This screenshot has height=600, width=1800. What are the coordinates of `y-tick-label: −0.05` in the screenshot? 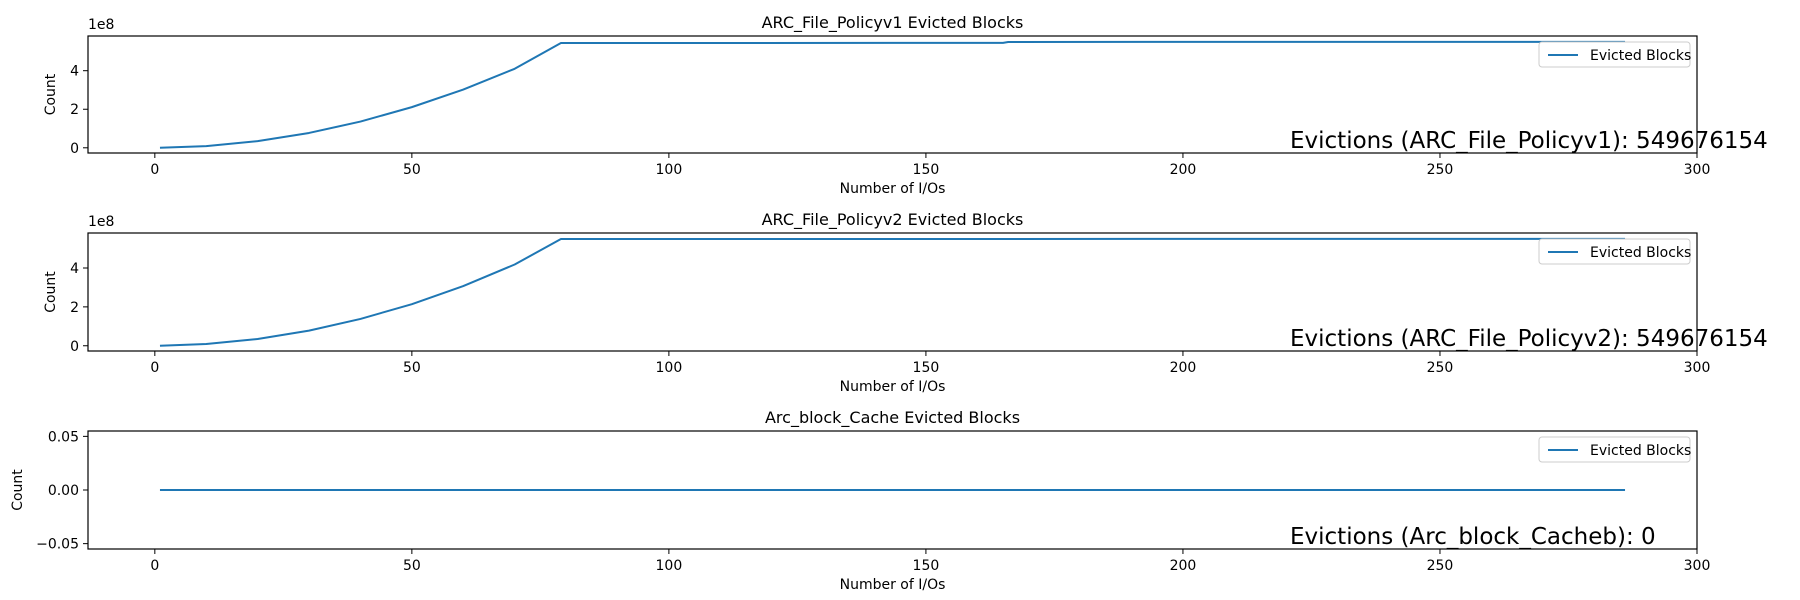 It's located at (57, 545).